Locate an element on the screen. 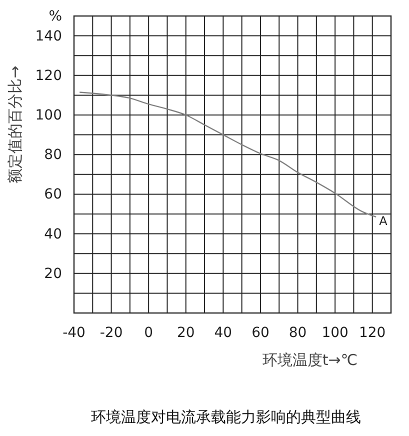 The width and height of the screenshot is (409, 436). x-tick-label: 40 is located at coordinates (223, 332).